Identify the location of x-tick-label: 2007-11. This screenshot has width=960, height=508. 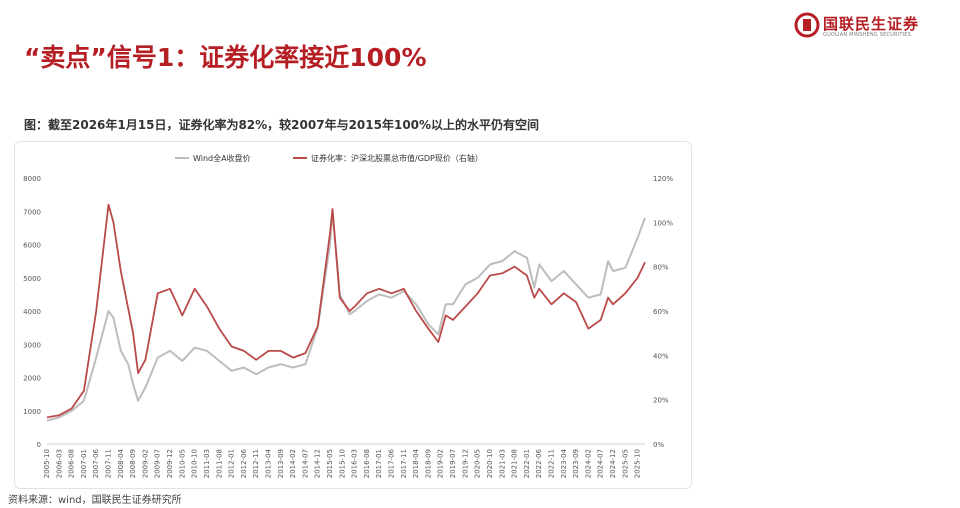
(109, 463).